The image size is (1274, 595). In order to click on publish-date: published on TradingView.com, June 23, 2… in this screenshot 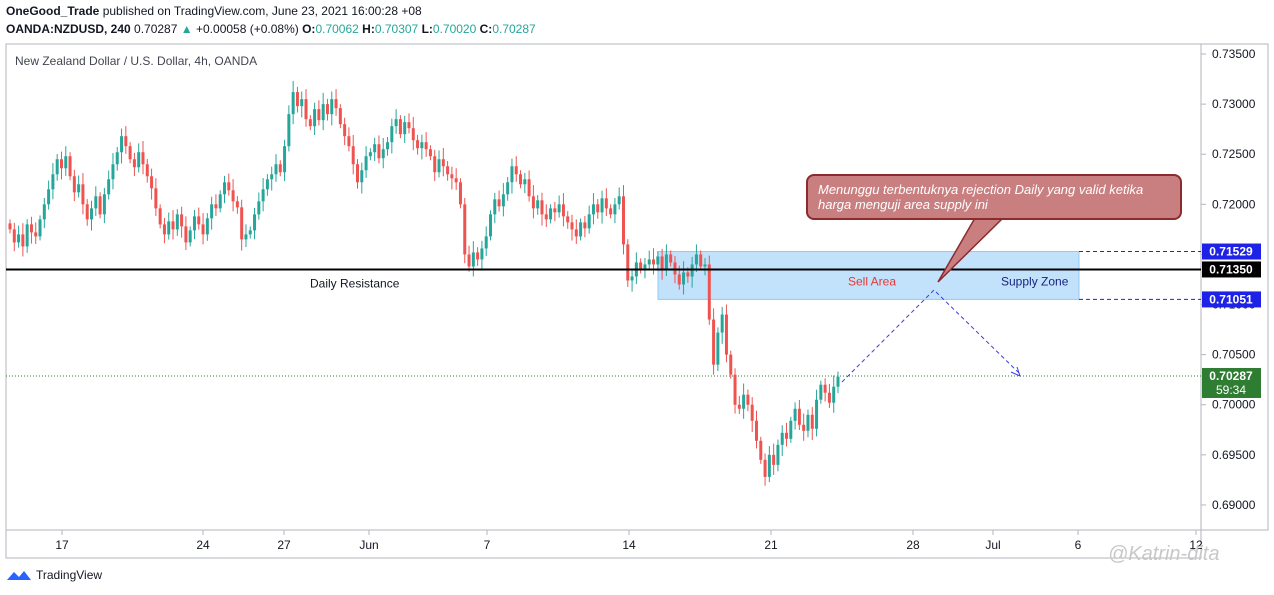, I will do `click(262, 11)`.